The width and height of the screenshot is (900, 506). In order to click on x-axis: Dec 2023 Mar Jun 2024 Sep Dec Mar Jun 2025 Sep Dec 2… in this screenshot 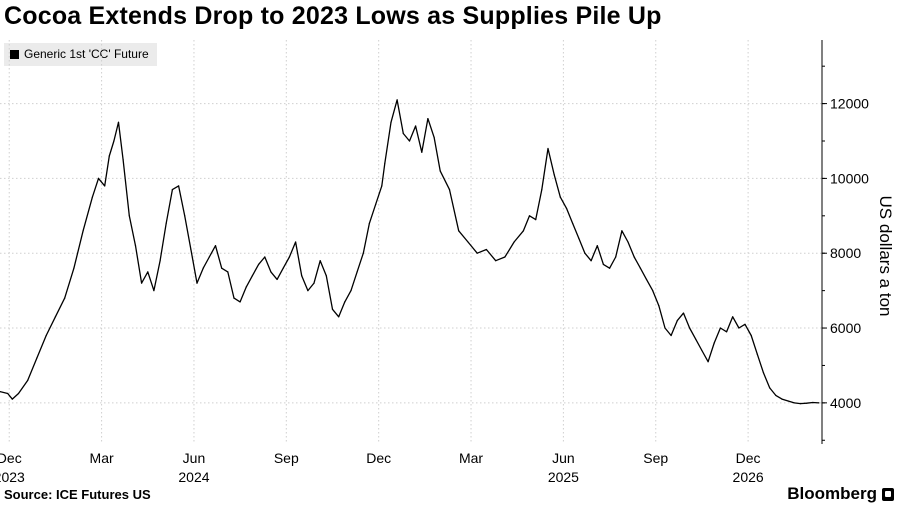, I will do `click(382, 467)`.